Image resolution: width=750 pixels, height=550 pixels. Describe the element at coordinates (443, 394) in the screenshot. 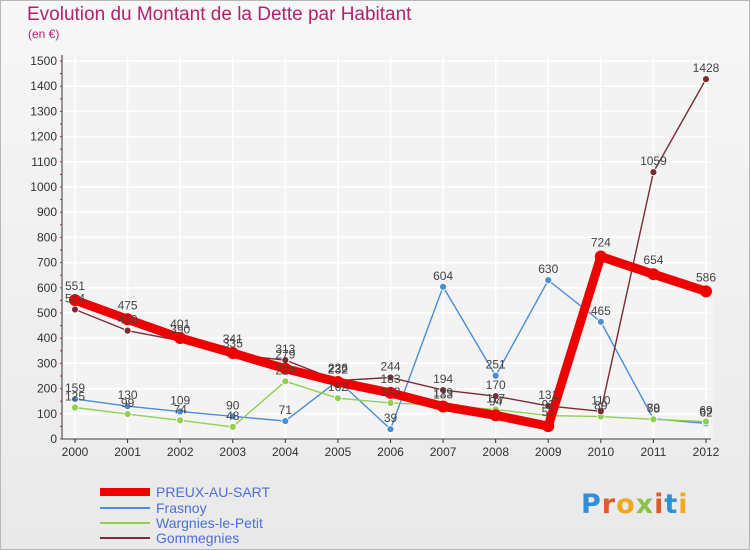

I see `data-label-wargnies-le-petit: 133` at that location.